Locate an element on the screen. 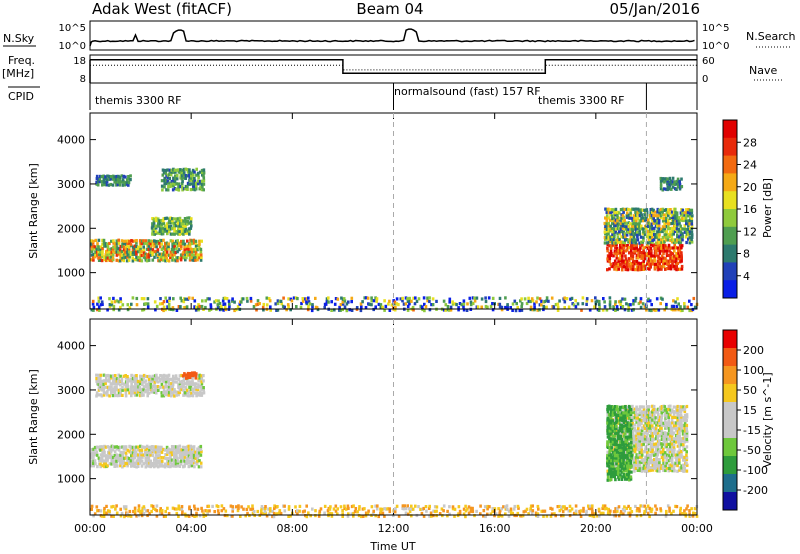  colorbar-block is located at coordinates (730, 200).